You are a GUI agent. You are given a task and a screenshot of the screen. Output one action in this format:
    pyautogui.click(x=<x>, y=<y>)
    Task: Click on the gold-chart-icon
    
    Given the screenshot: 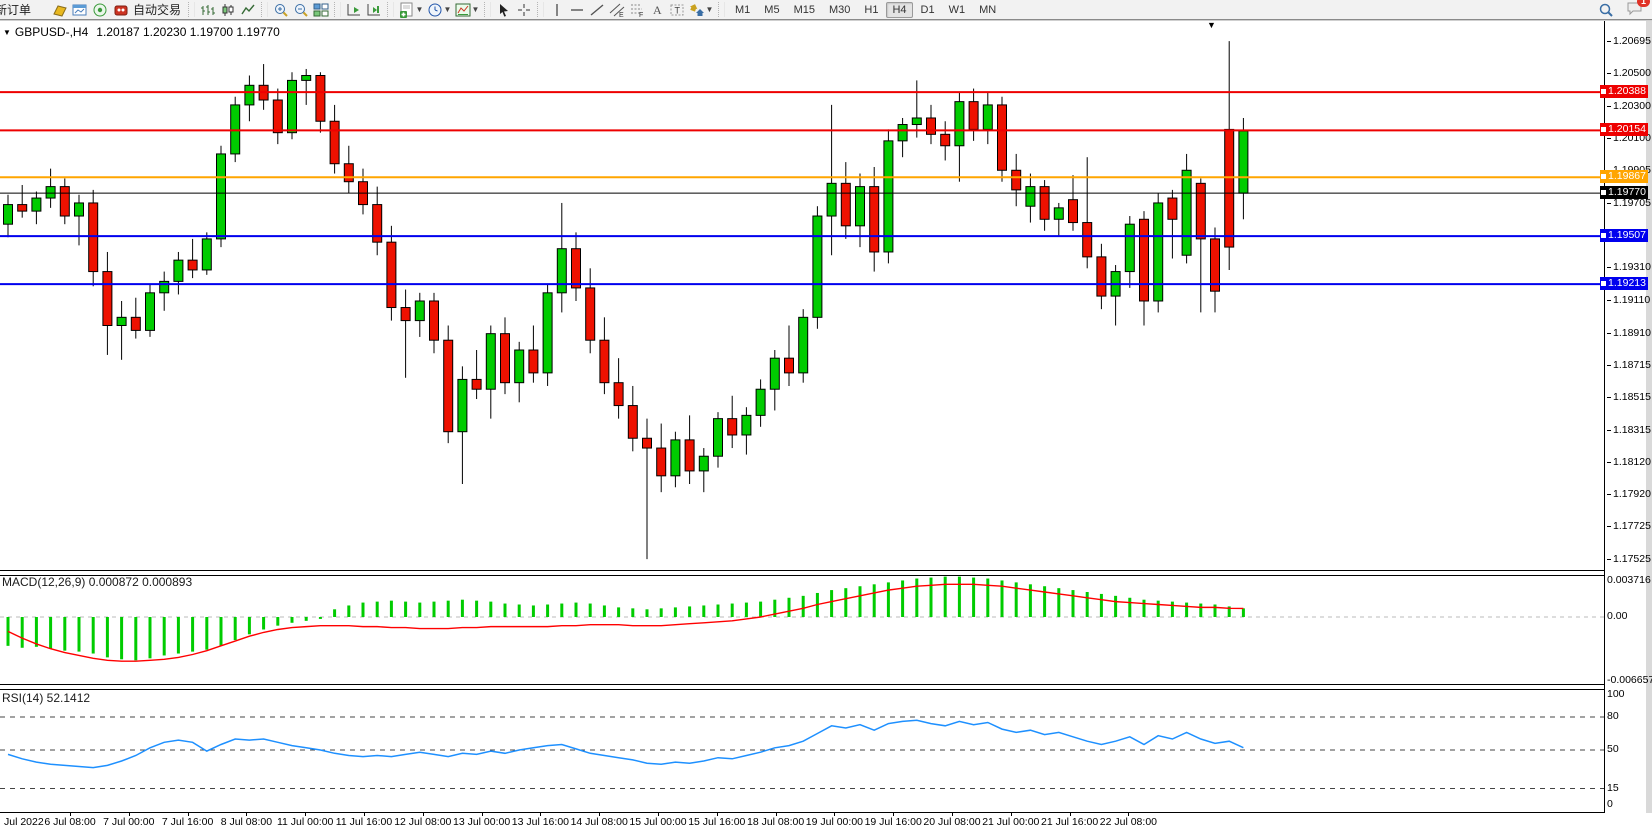 What is the action you would take?
    pyautogui.click(x=60, y=9)
    